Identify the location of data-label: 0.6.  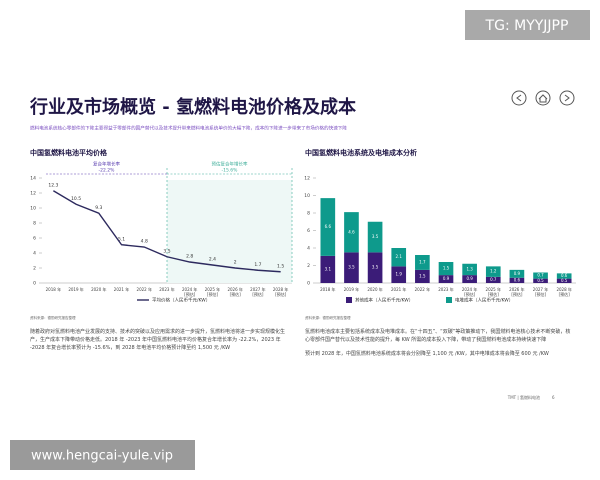
(564, 275).